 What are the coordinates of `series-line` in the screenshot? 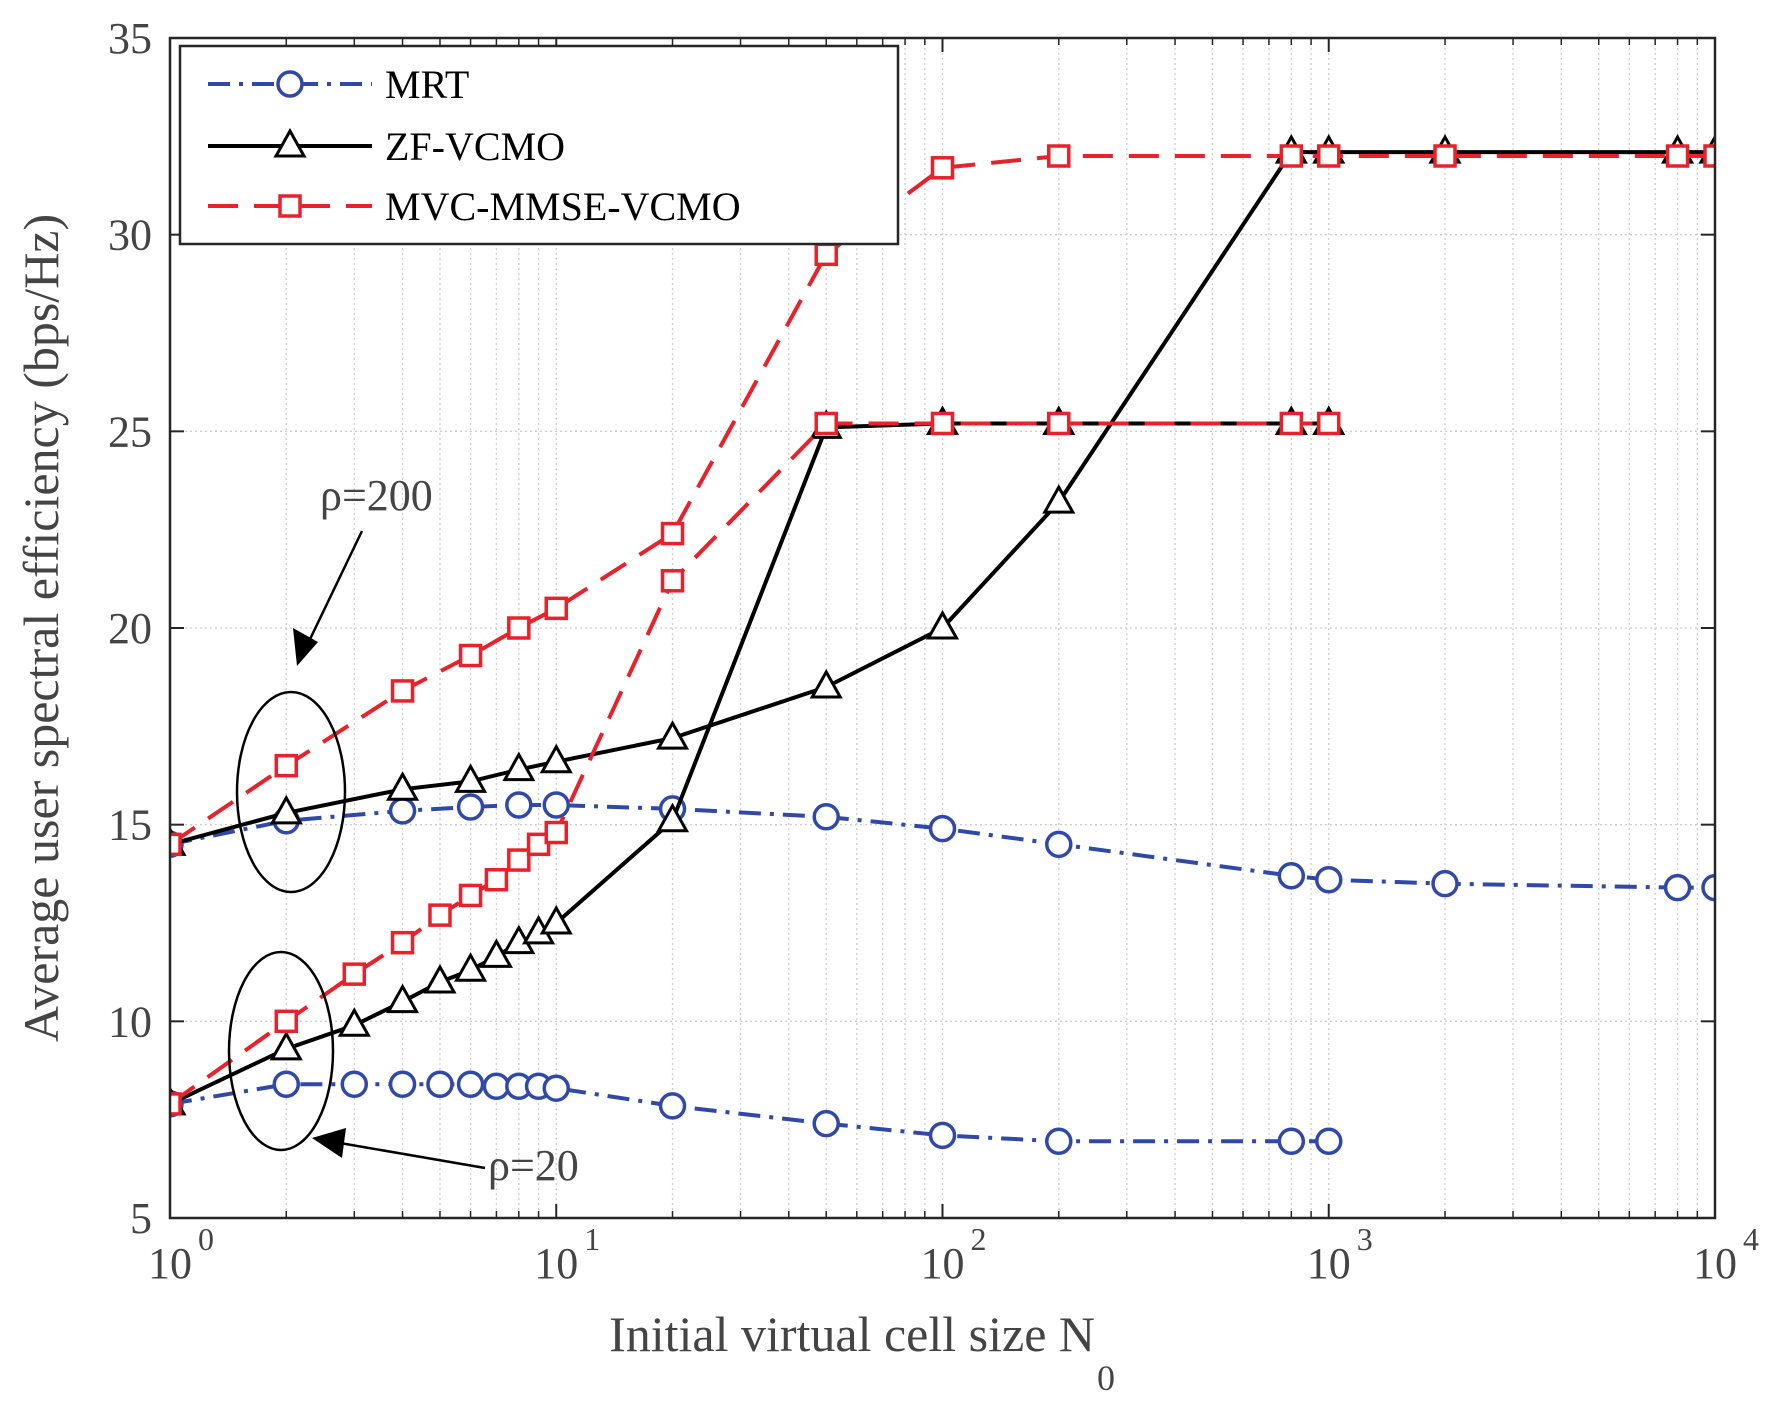 It's located at (942, 846).